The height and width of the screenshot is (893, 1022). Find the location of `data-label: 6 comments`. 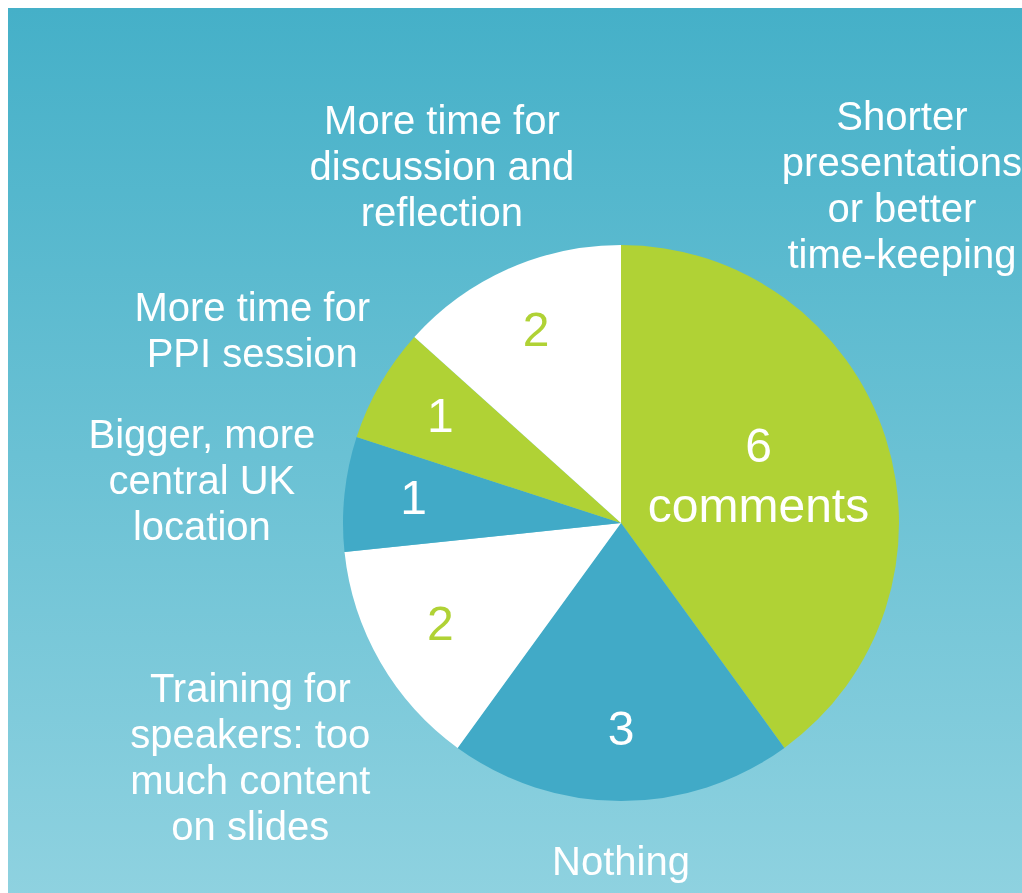

data-label: 6 comments is located at coordinates (758, 475).